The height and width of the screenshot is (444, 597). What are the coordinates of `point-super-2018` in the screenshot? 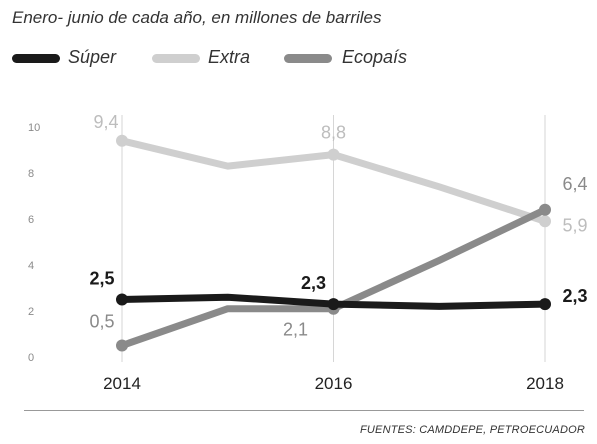 It's located at (545, 304).